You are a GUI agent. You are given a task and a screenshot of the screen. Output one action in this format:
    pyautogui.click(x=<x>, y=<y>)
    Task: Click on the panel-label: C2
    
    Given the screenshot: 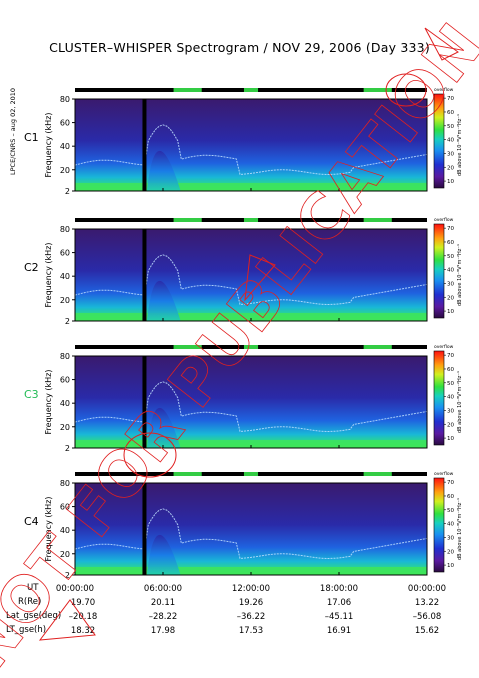 What is the action you would take?
    pyautogui.click(x=31, y=267)
    